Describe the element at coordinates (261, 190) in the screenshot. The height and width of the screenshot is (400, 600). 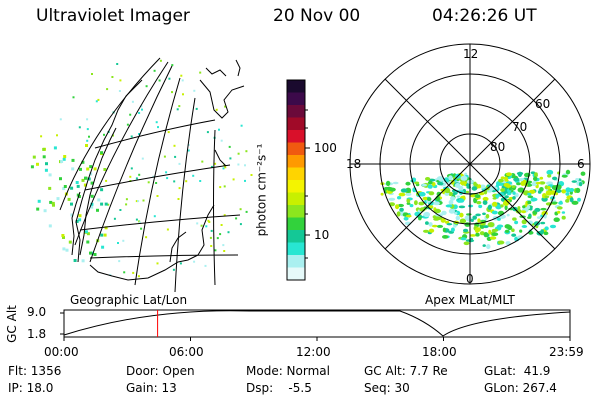
I see `colorbar-unit-label: photon cm⁻²s⁻¹` at that location.